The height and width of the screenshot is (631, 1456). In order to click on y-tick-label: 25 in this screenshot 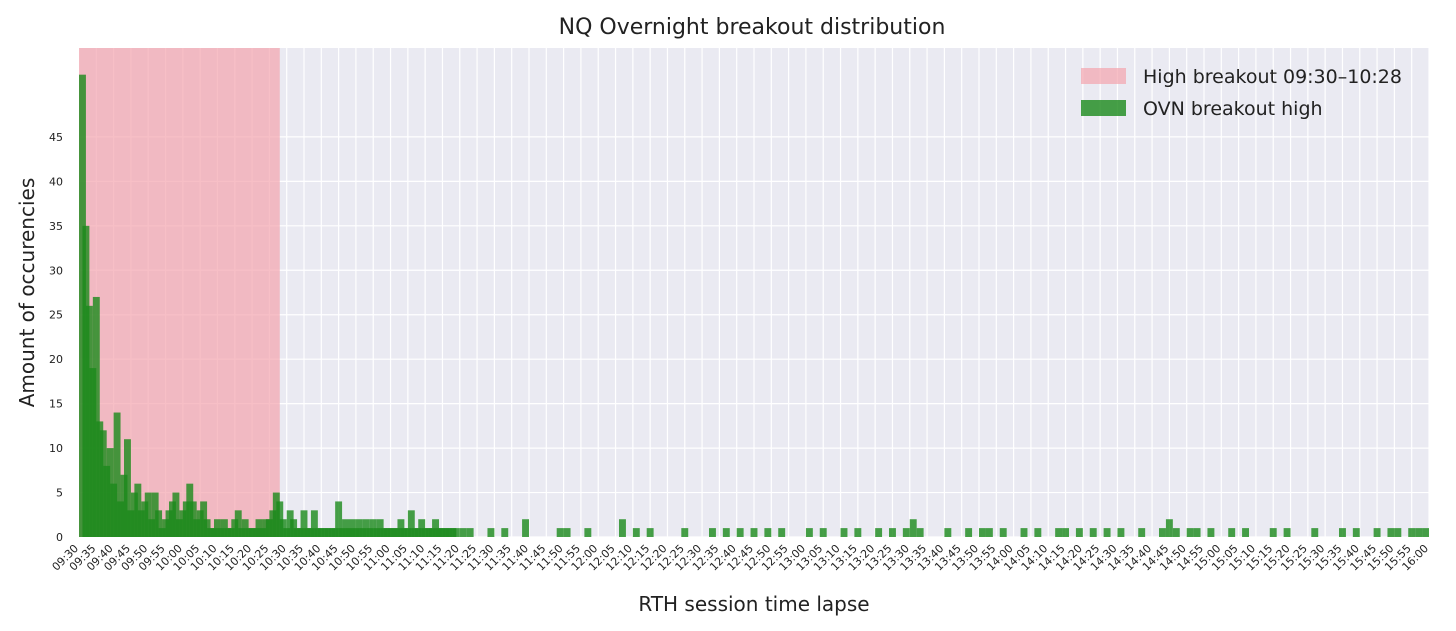, I will do `click(56, 315)`.